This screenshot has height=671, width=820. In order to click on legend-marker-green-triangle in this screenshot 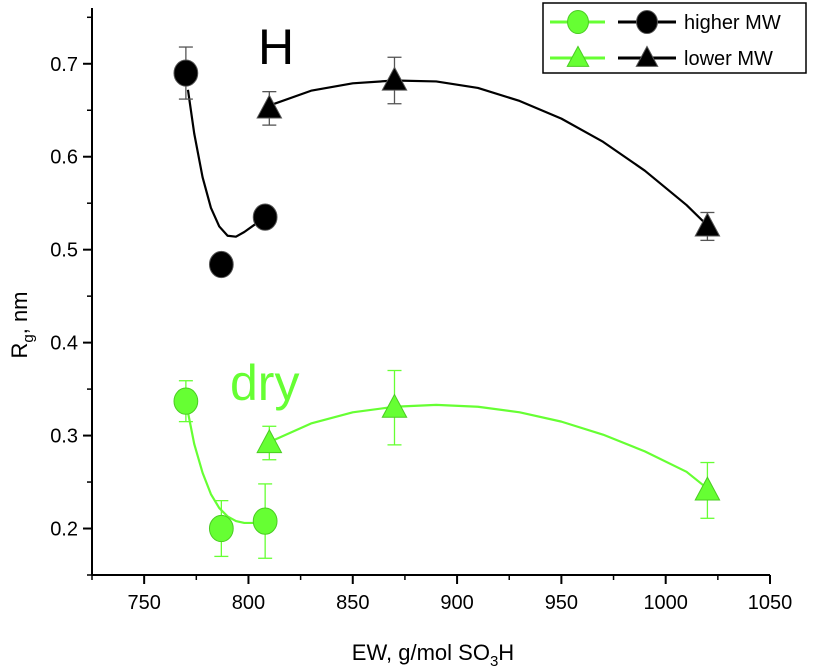, I will do `click(578, 56)`.